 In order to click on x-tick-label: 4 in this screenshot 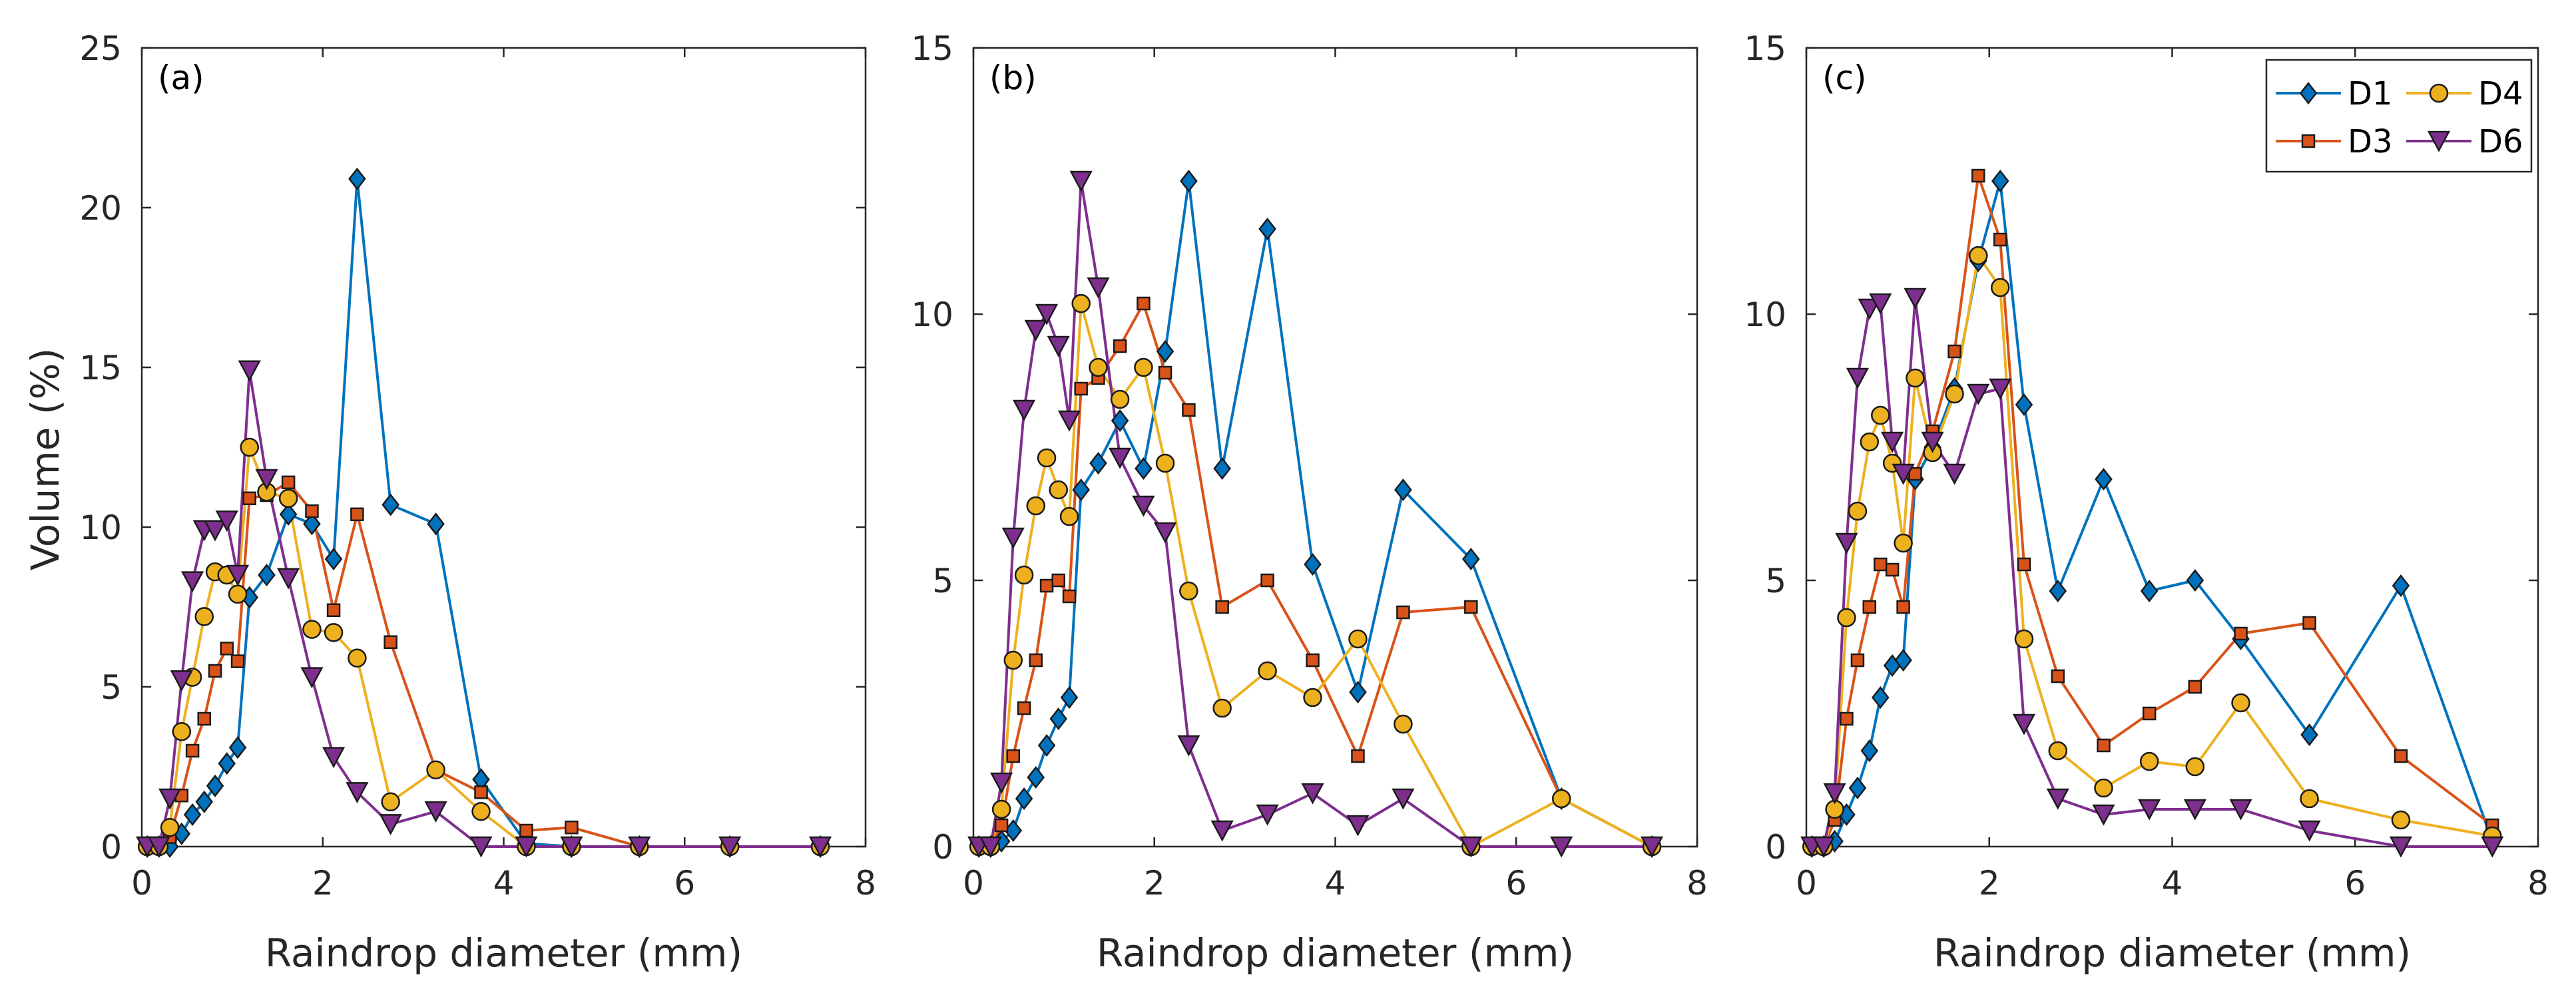, I will do `click(2173, 883)`.